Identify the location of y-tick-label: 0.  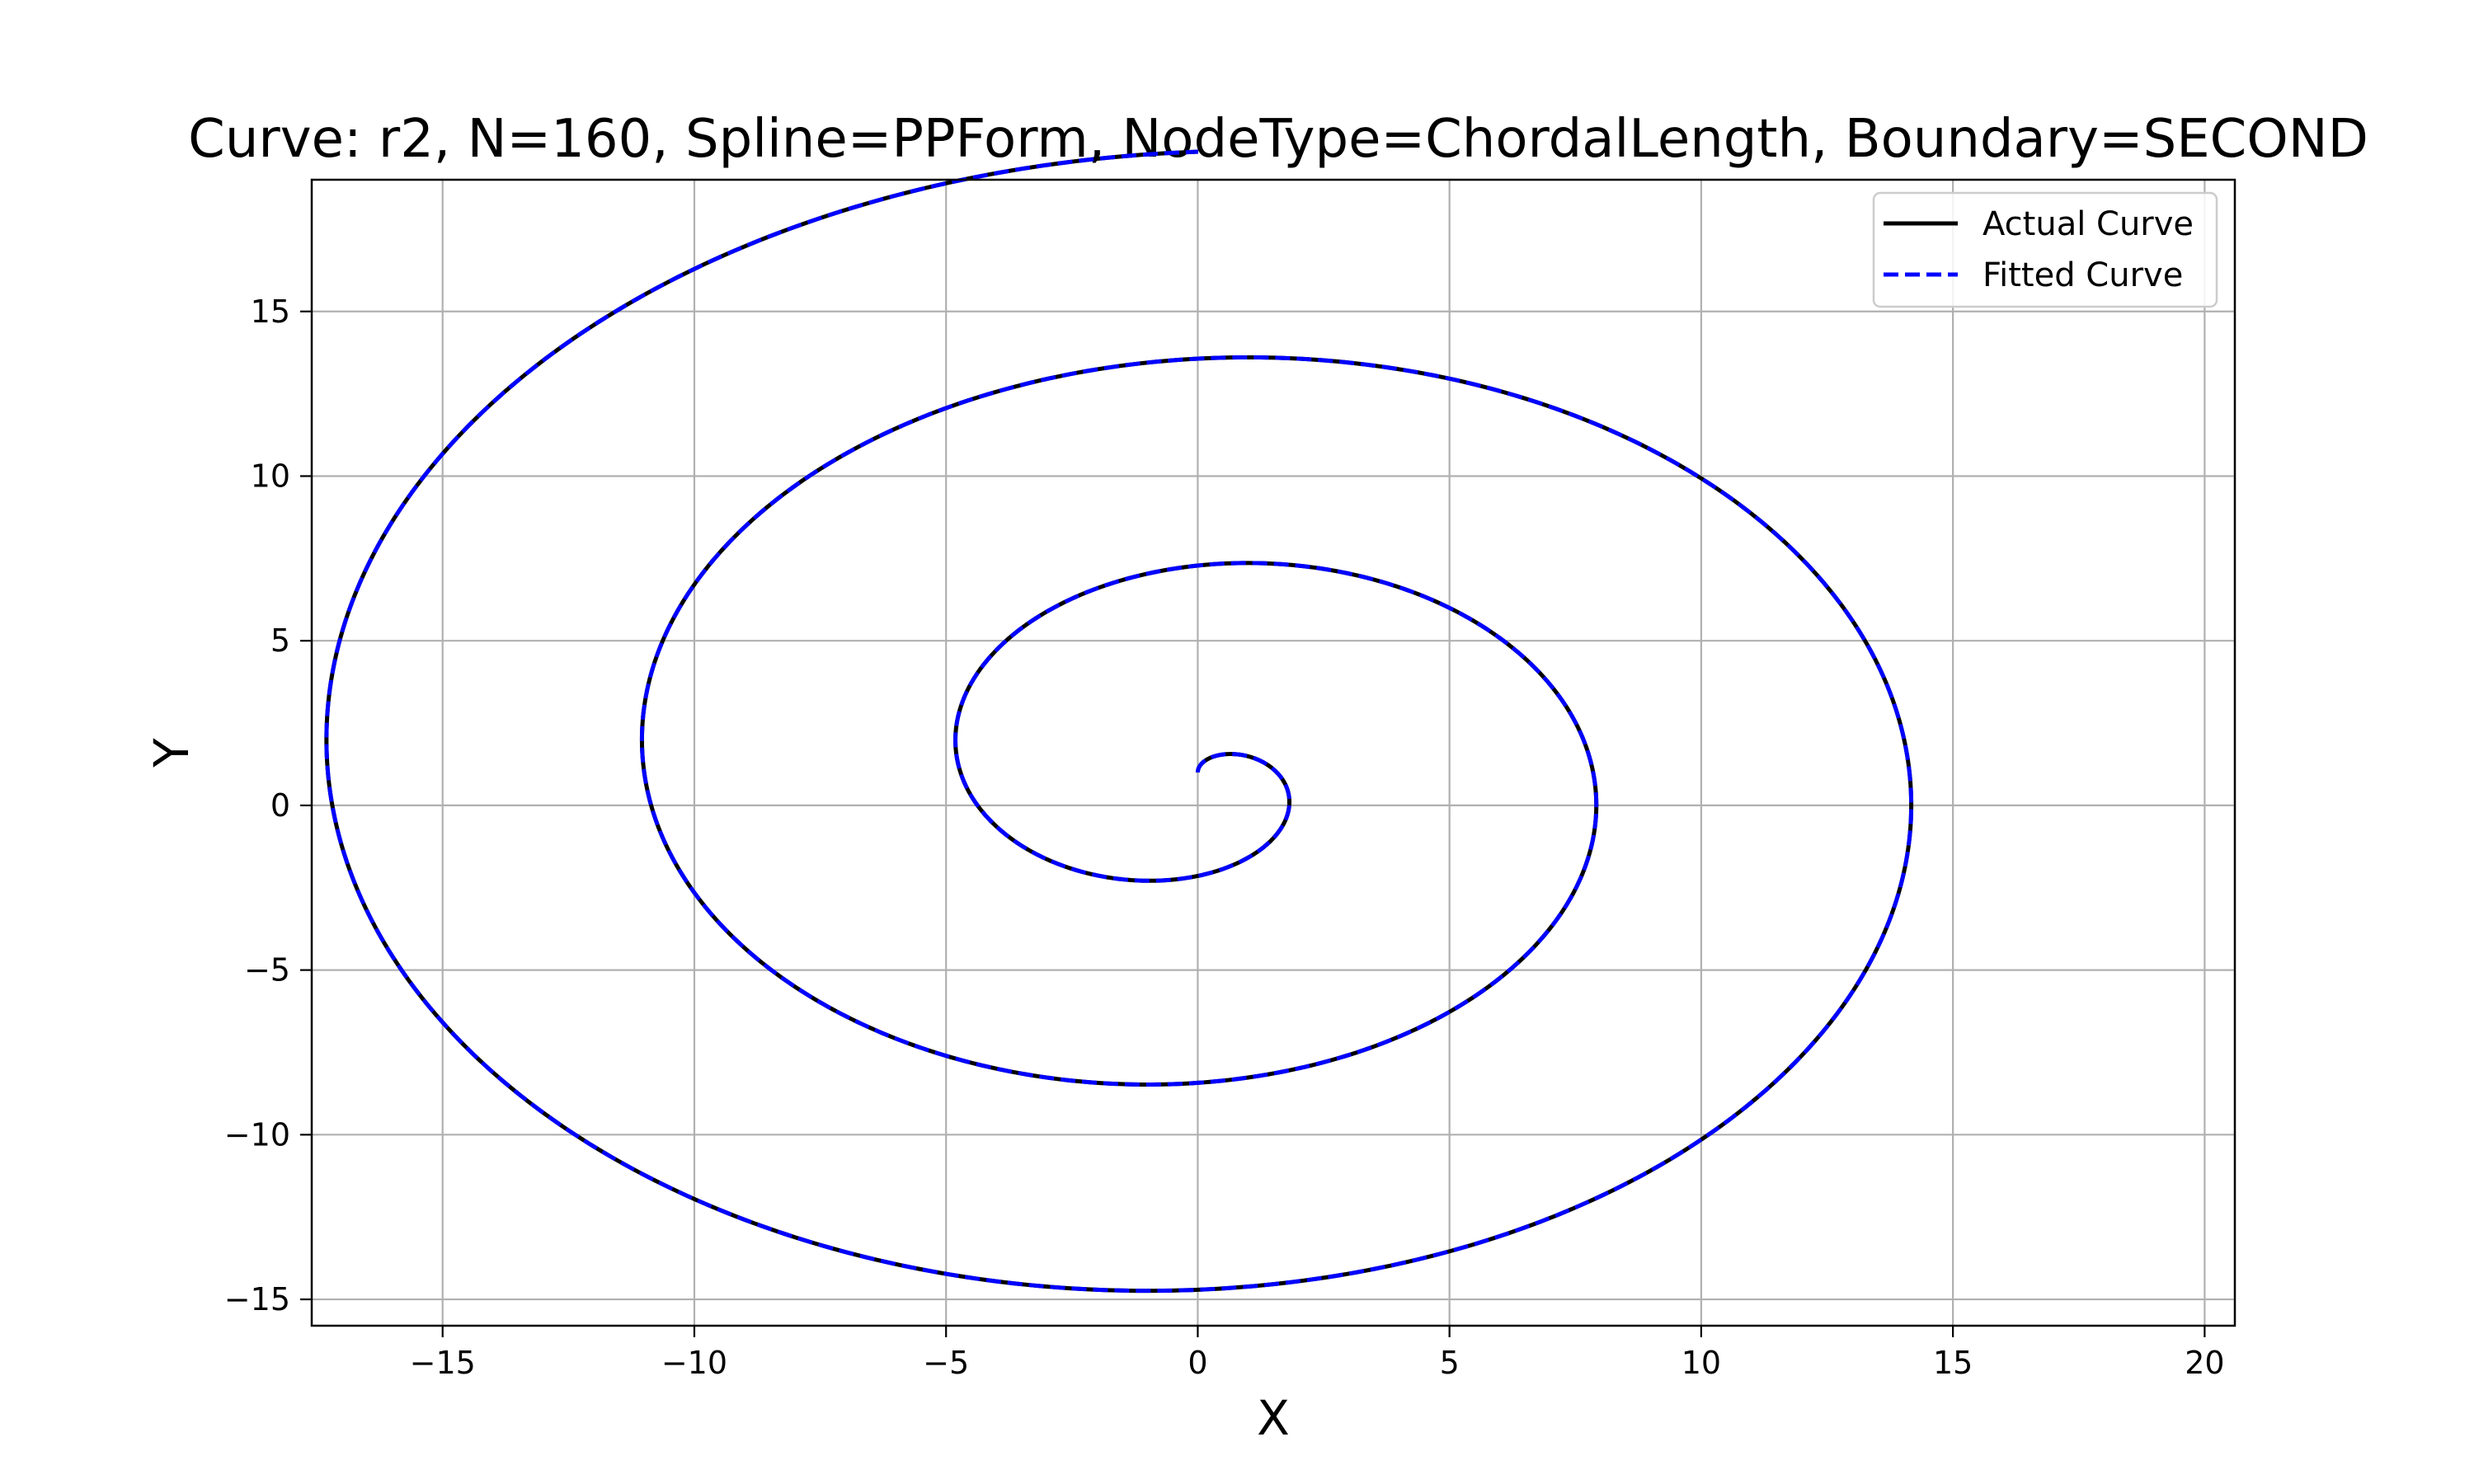
(280, 805).